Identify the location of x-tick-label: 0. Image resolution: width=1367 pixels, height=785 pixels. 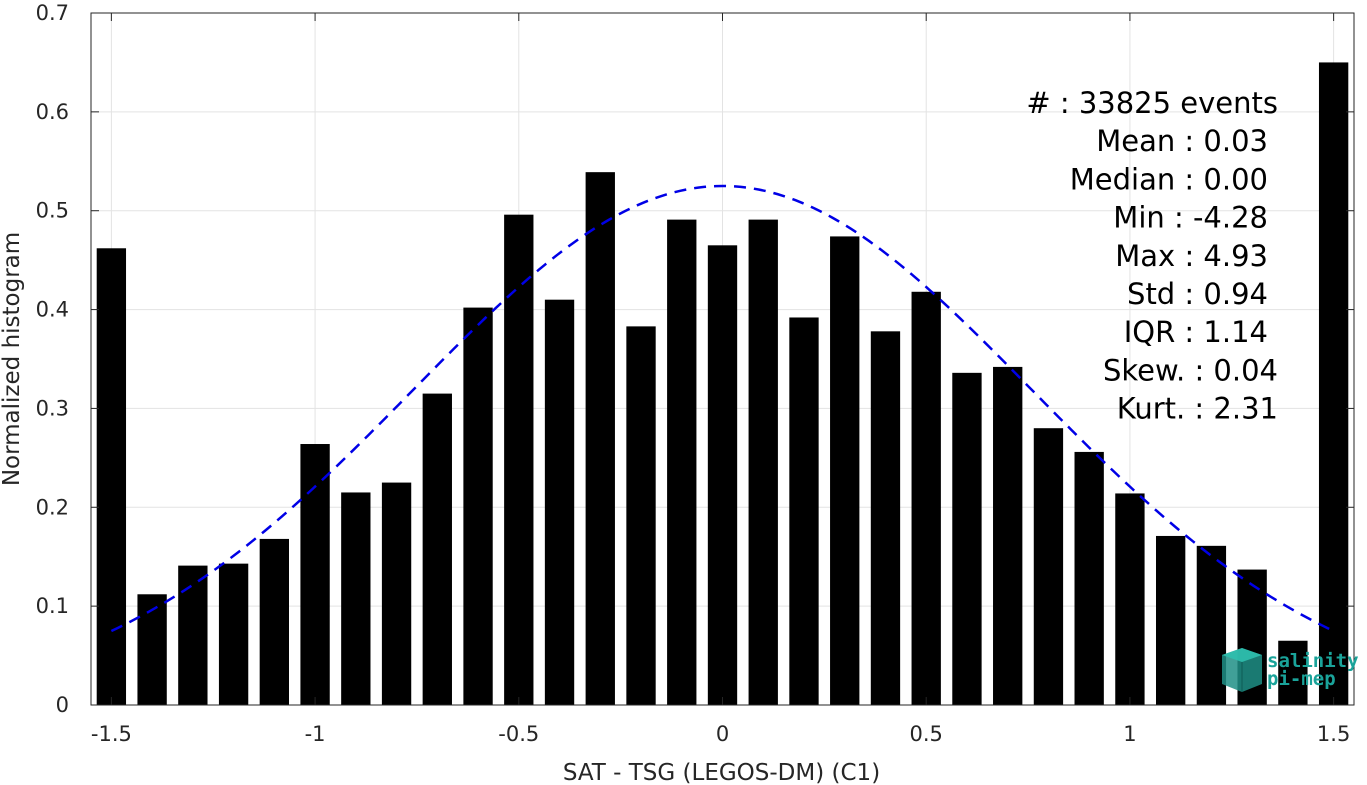
(722, 734).